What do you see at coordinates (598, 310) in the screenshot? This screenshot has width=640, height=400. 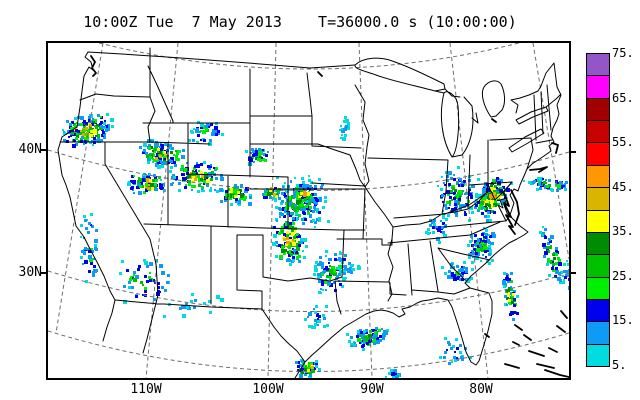 I see `colorbar-cell` at bounding box center [598, 310].